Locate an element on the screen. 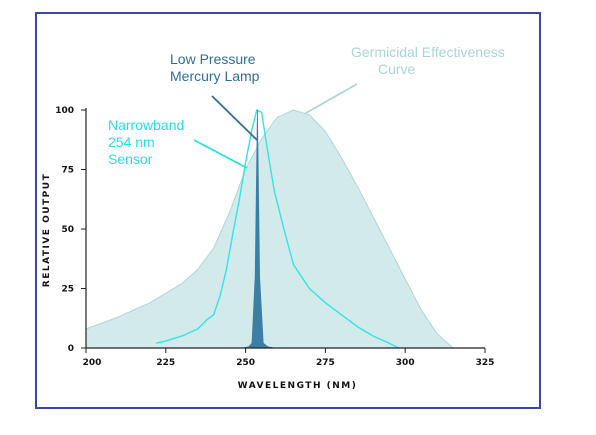  lamp-label-line2: Mercury Lamp is located at coordinates (215, 76).